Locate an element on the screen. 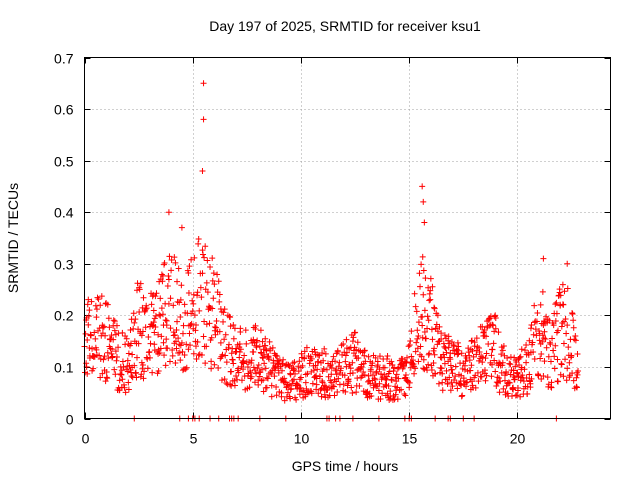 The width and height of the screenshot is (640, 480). y-tick-label: 0.6 is located at coordinates (64, 110).